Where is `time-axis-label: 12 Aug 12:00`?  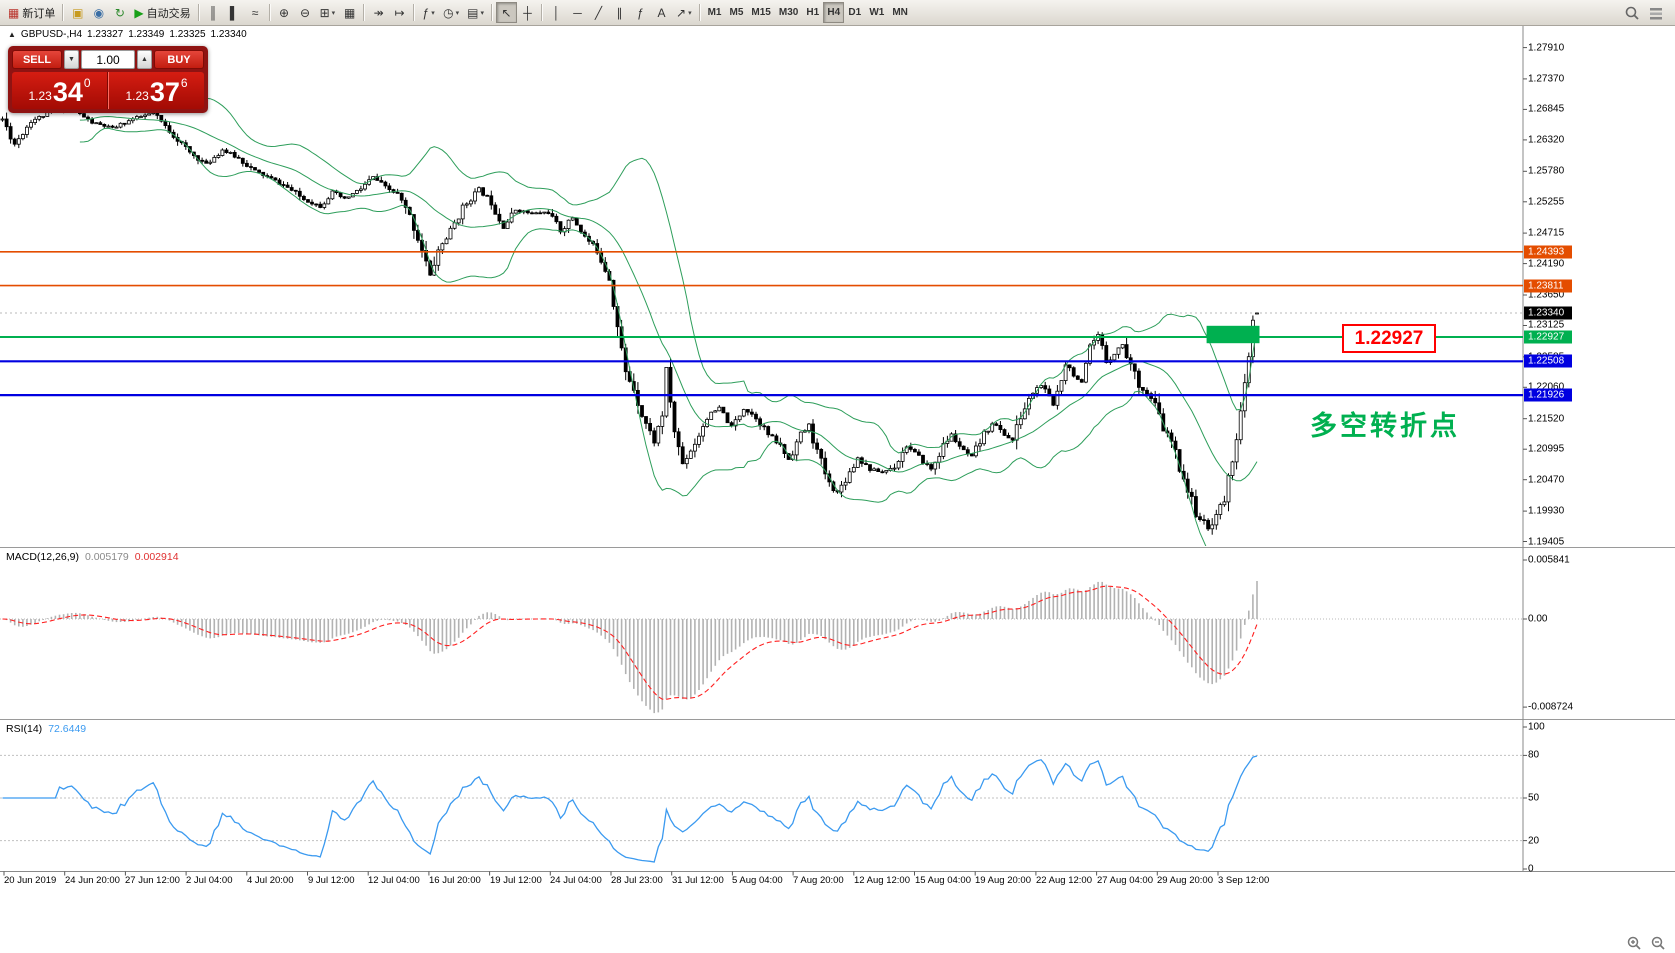 time-axis-label: 12 Aug 12:00 is located at coordinates (882, 880).